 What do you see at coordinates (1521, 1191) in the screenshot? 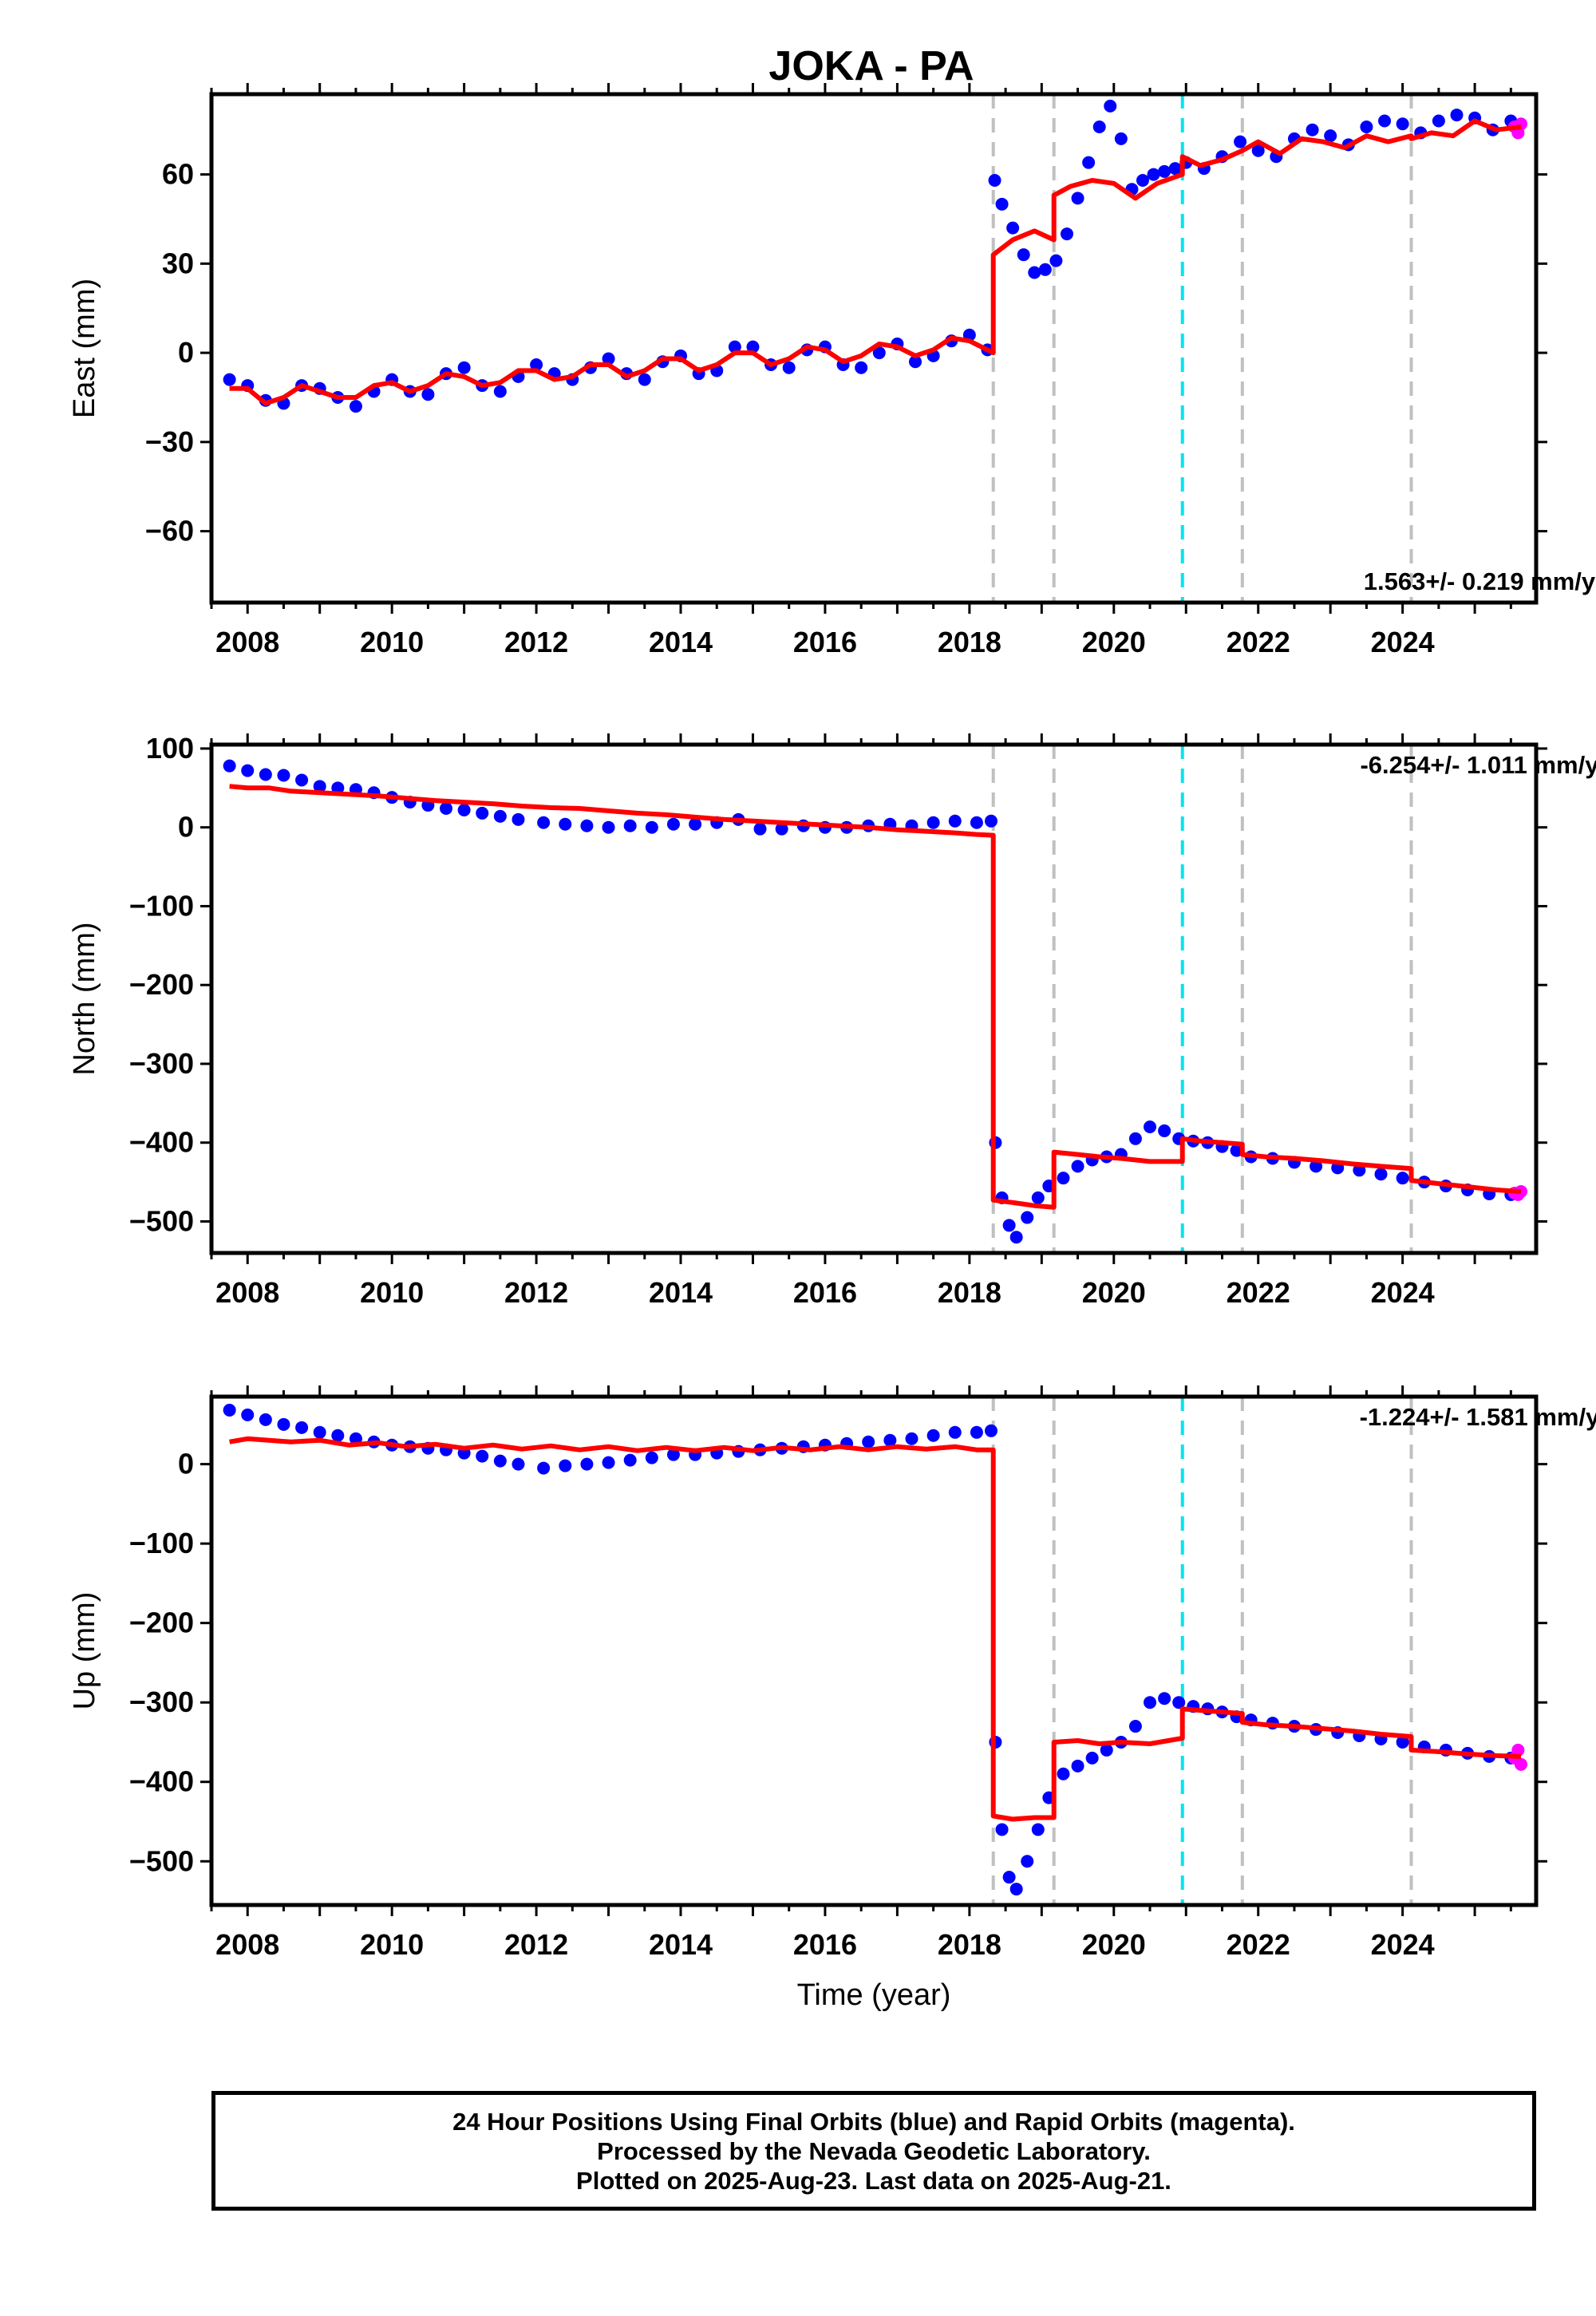
I see `north-series-1-point` at bounding box center [1521, 1191].